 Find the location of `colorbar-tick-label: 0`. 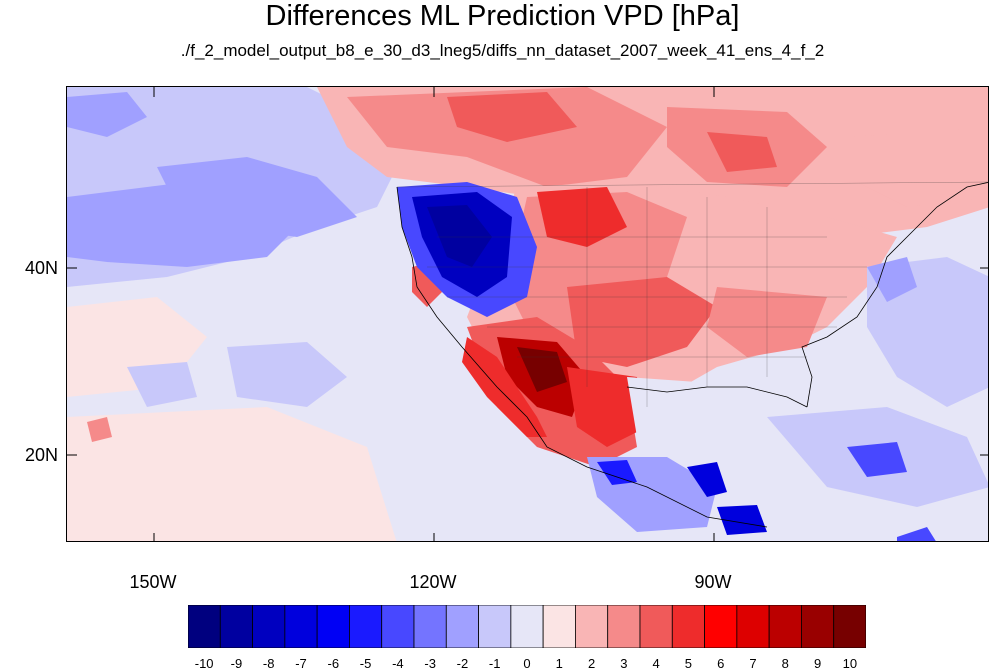

colorbar-tick-label: 0 is located at coordinates (527, 663).